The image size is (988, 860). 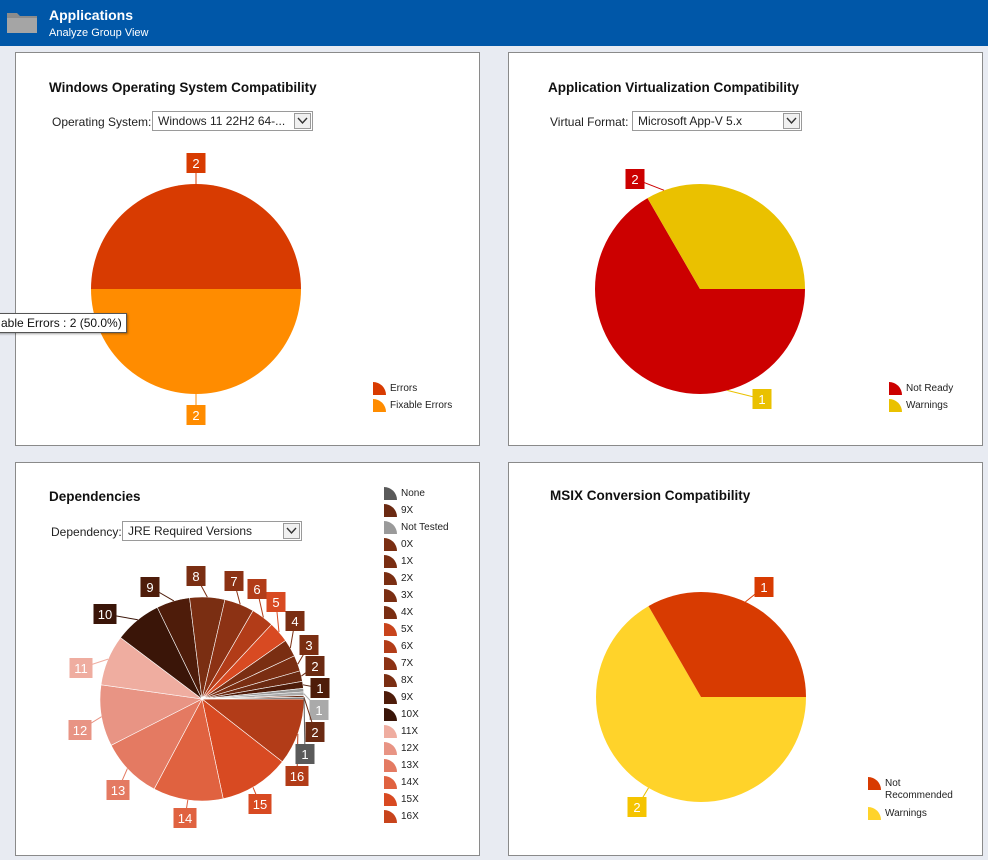 I want to click on pie-slice-not-ready, so click(x=700, y=296).